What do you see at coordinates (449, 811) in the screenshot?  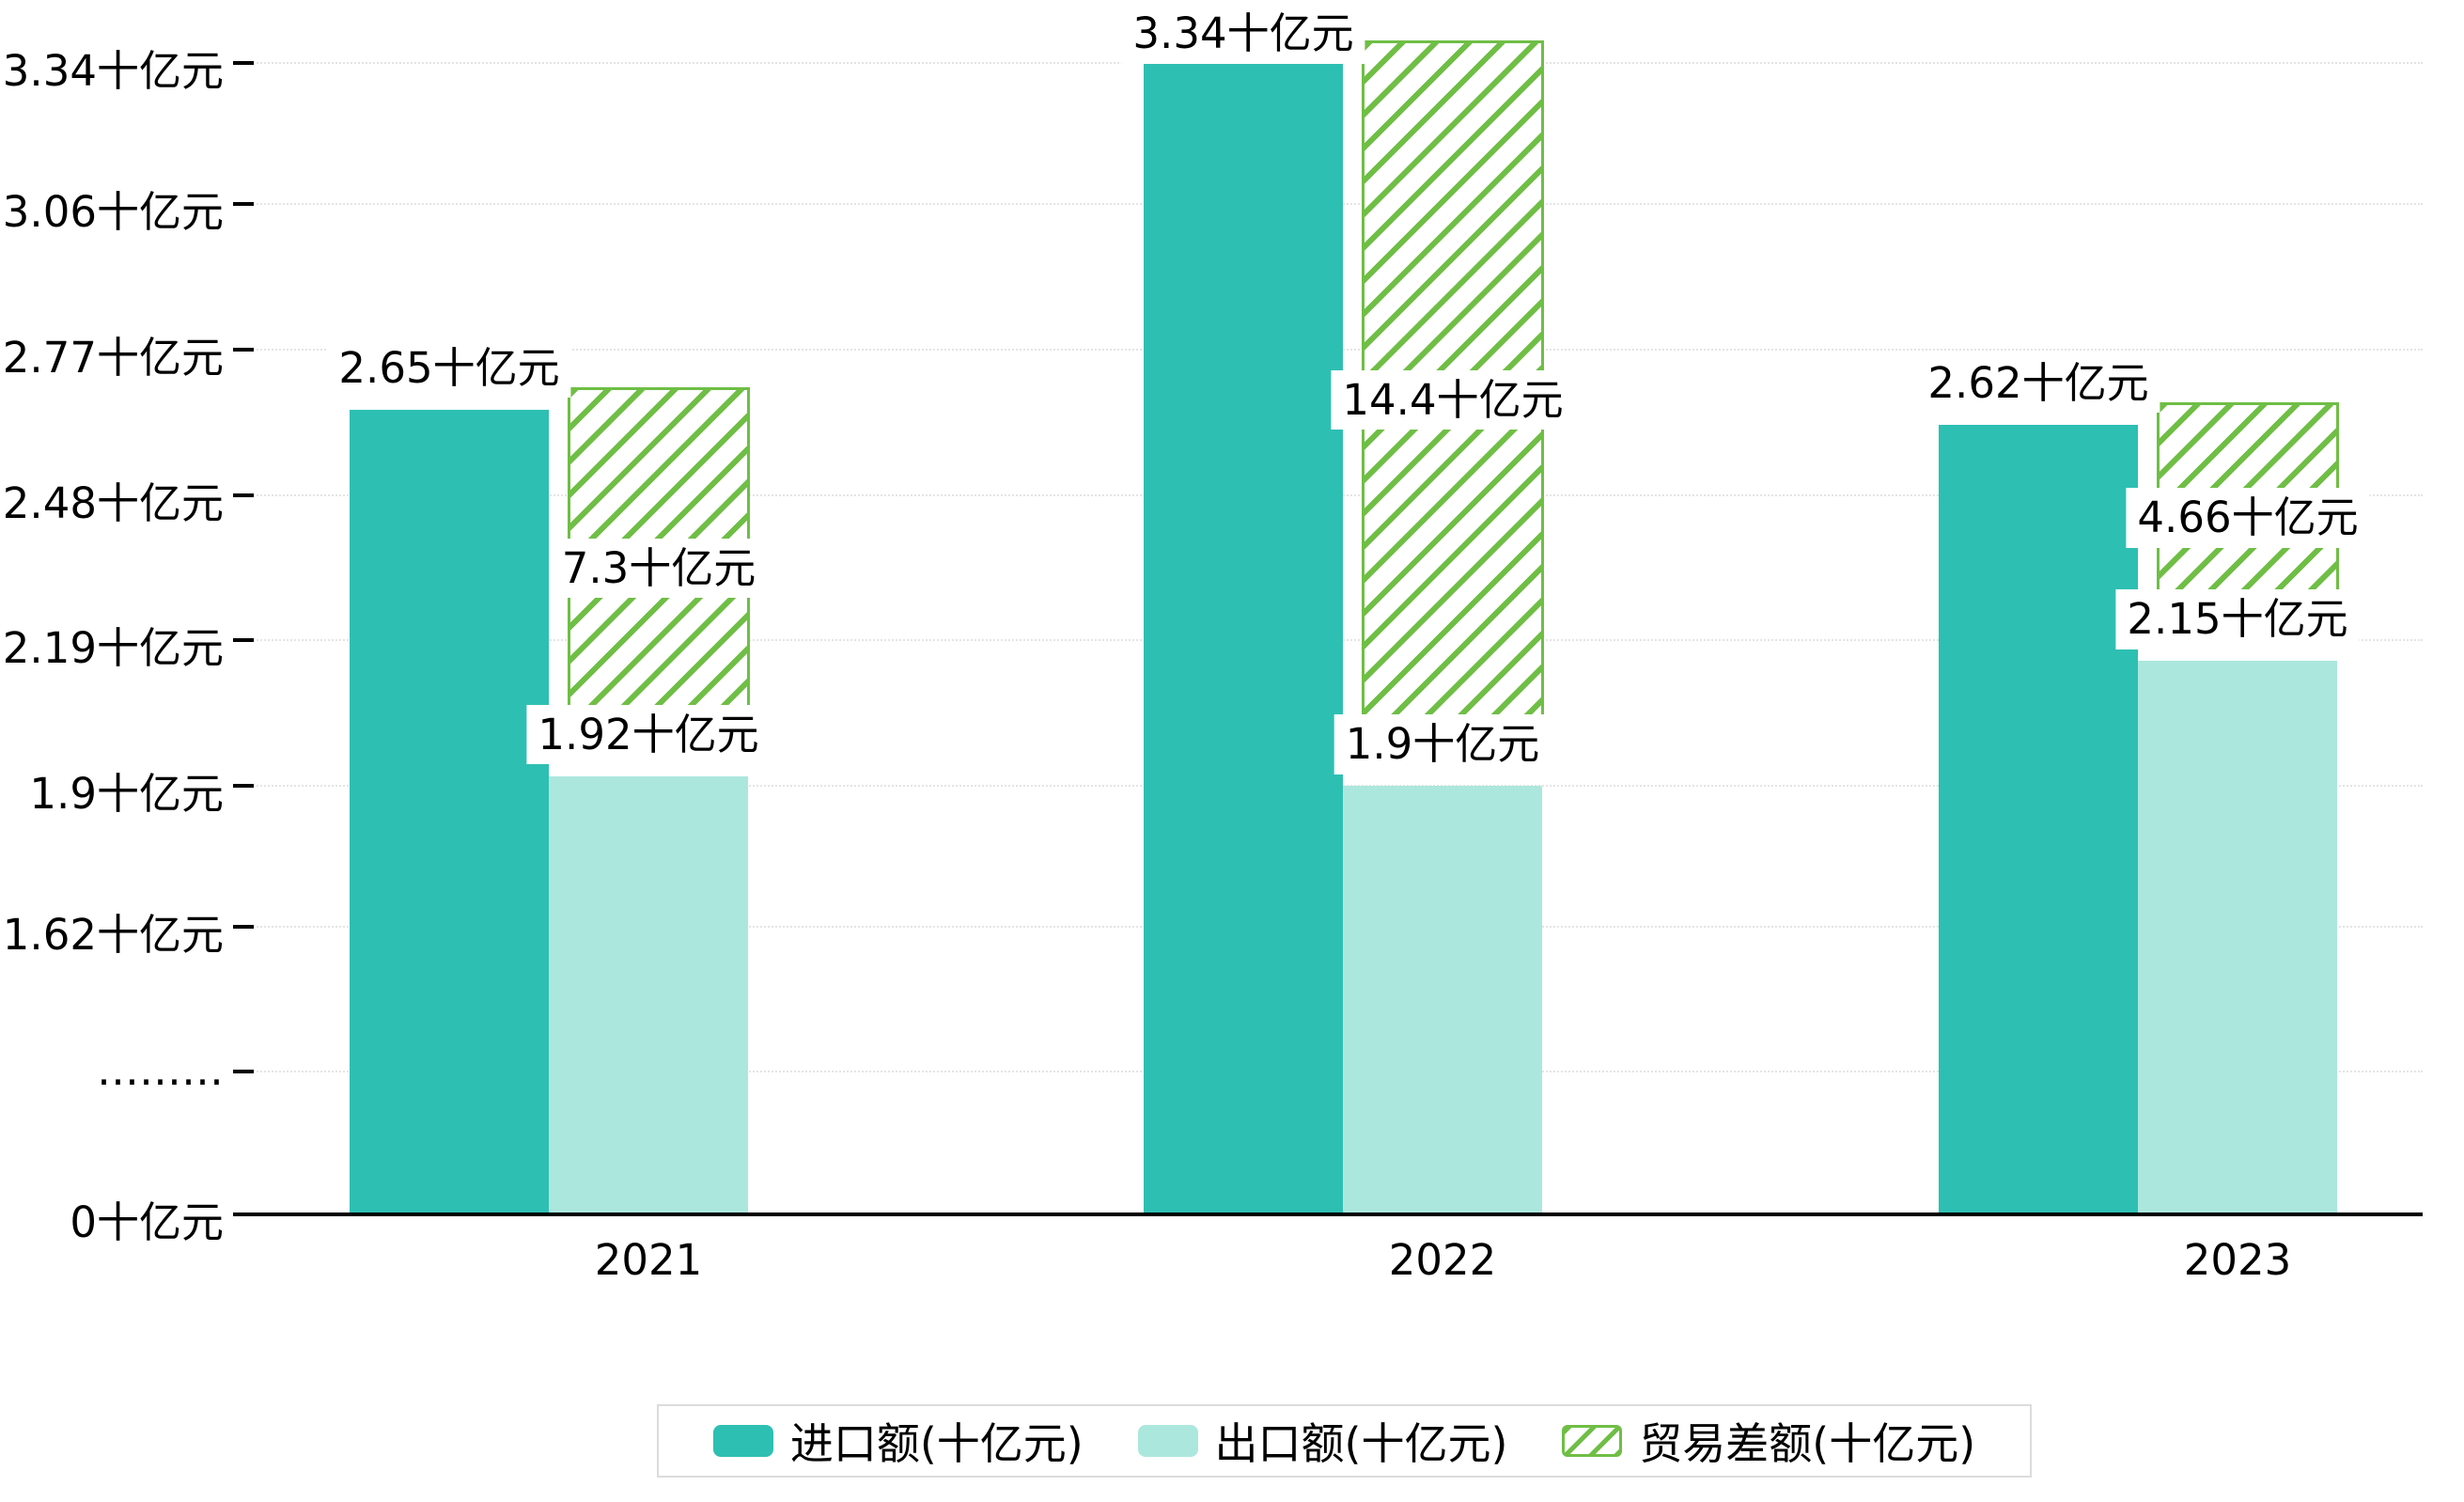 I see `bar-import-2021` at bounding box center [449, 811].